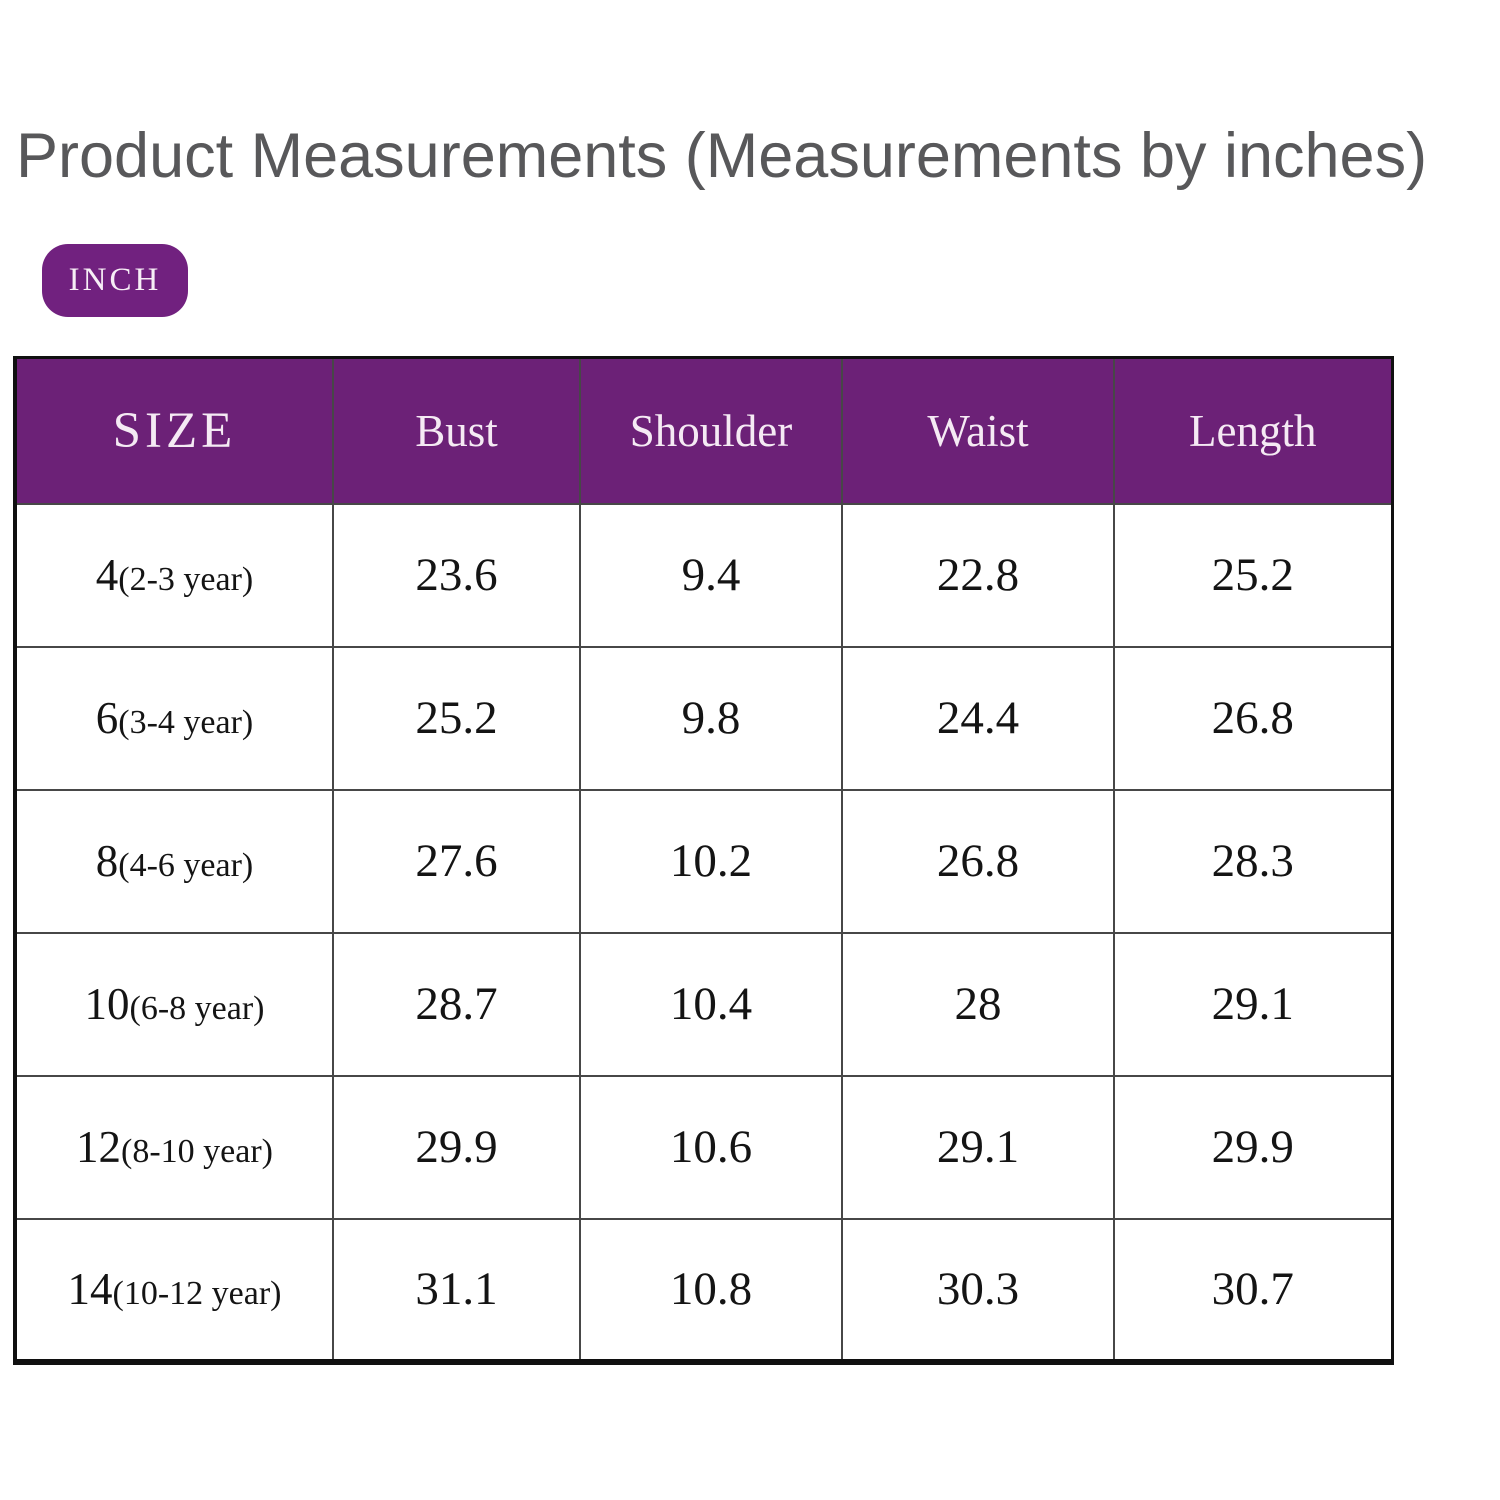 The image size is (1500, 1500). Describe the element at coordinates (978, 575) in the screenshot. I see `waist-cell: 22.8` at that location.